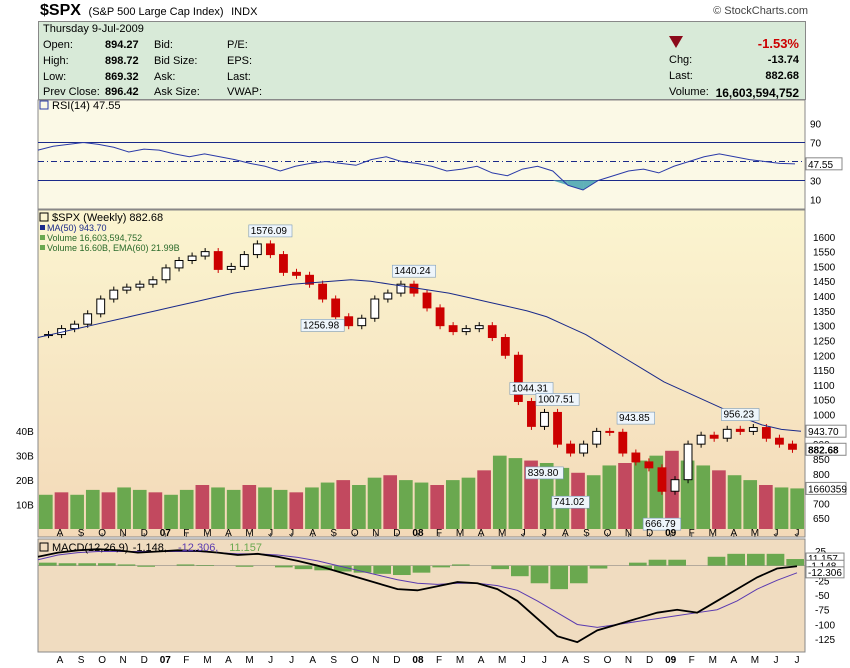 The width and height of the screenshot is (850, 668). What do you see at coordinates (122, 61) in the screenshot?
I see `high-value: 898.72` at bounding box center [122, 61].